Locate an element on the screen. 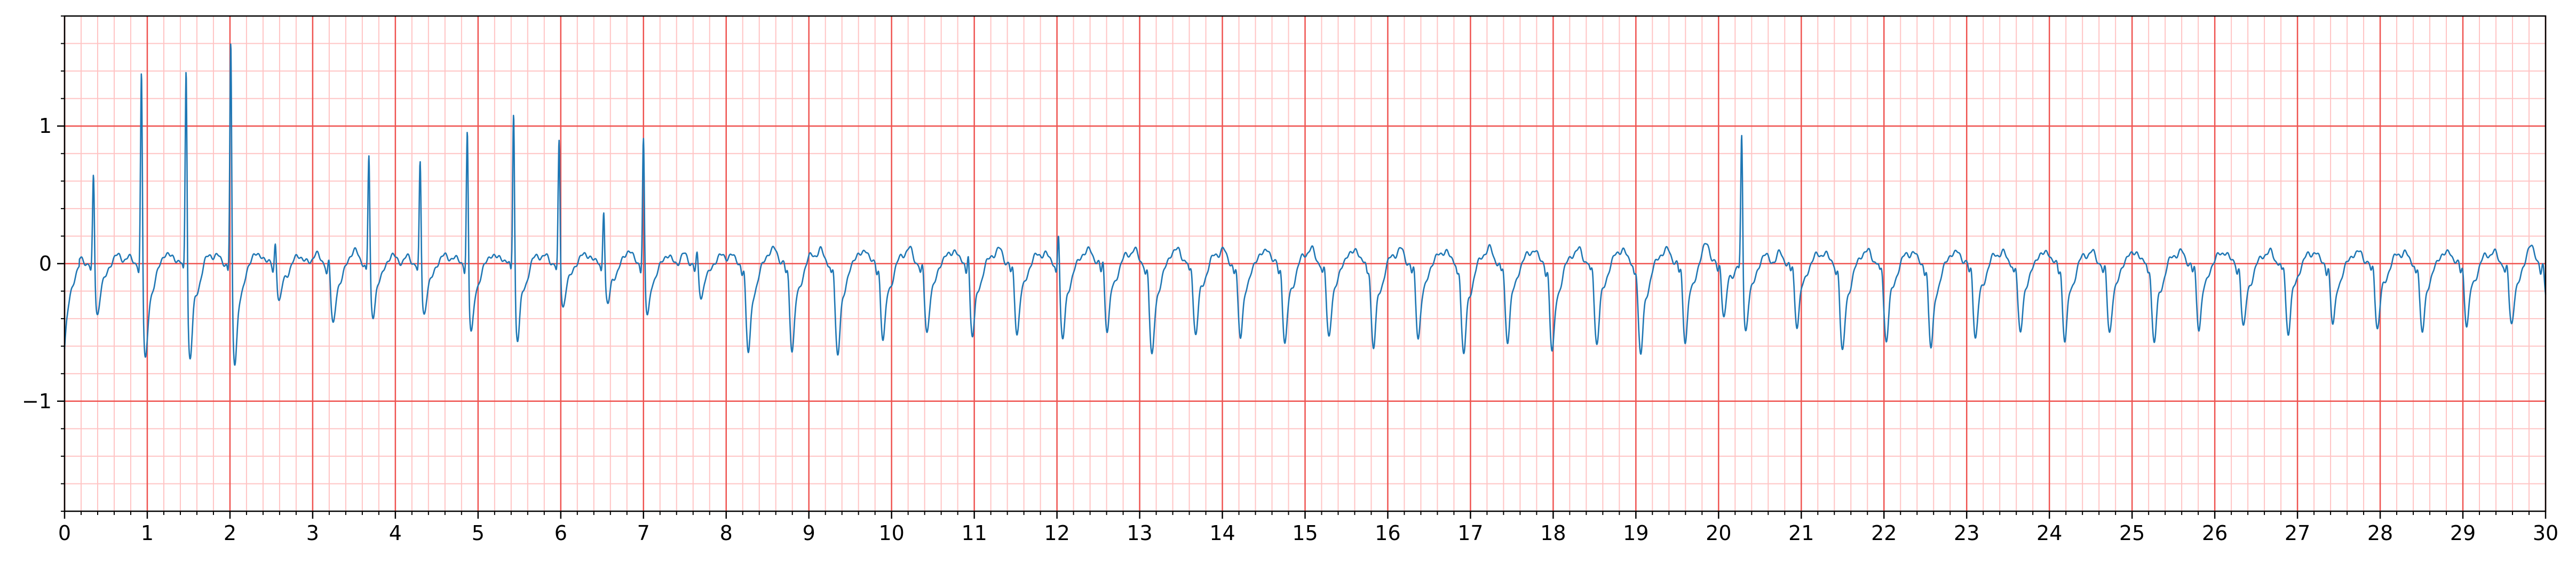  x-tick-label: 4 is located at coordinates (395, 533).